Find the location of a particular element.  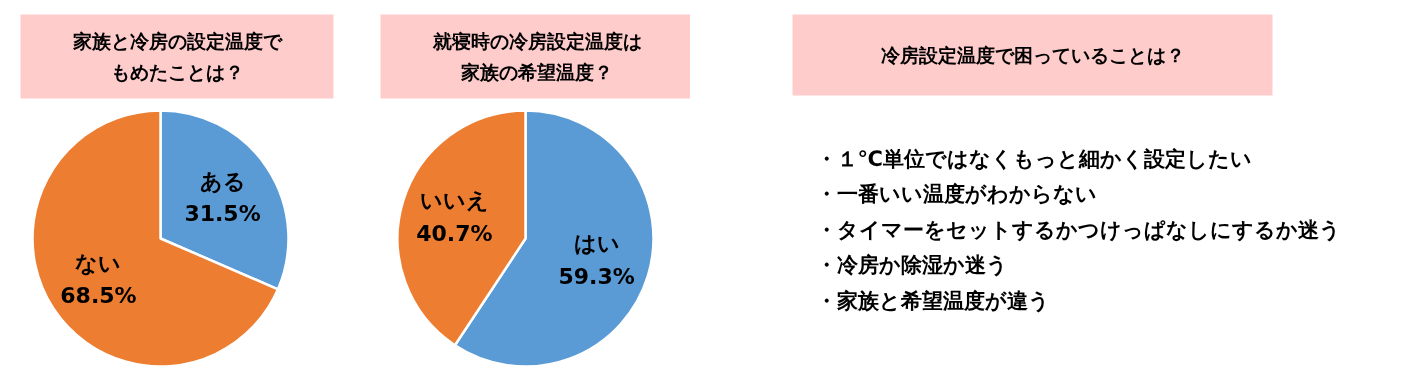

slice-label: ある is located at coordinates (222, 181).